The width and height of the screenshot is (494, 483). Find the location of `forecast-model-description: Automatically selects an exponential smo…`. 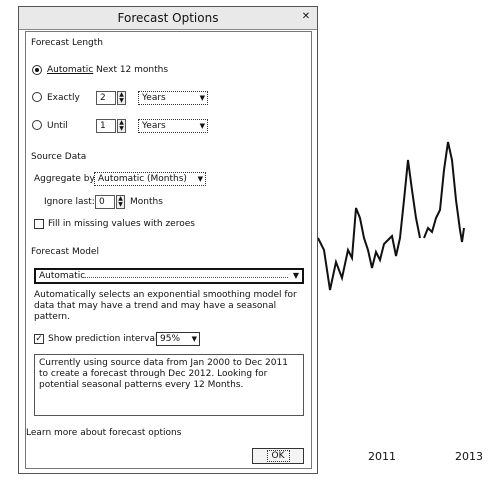

forecast-model-description: Automatically selects an exponential smo… is located at coordinates (165, 306).